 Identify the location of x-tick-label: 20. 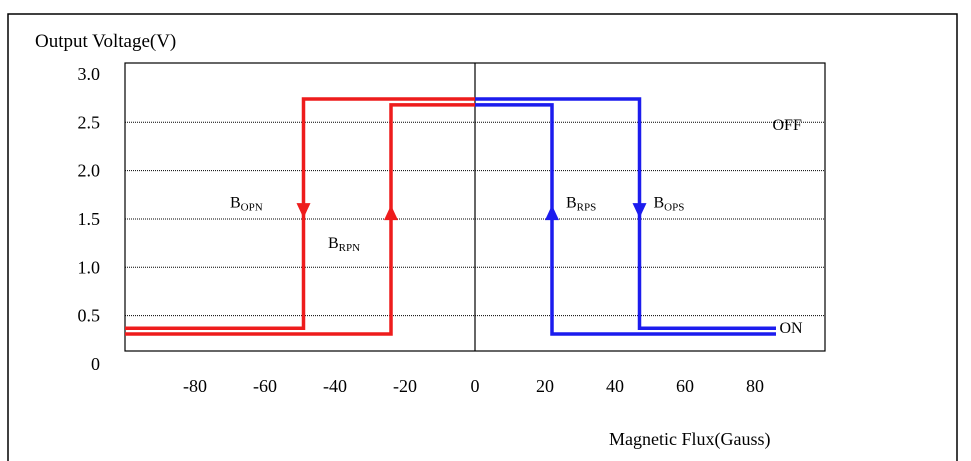
(545, 386).